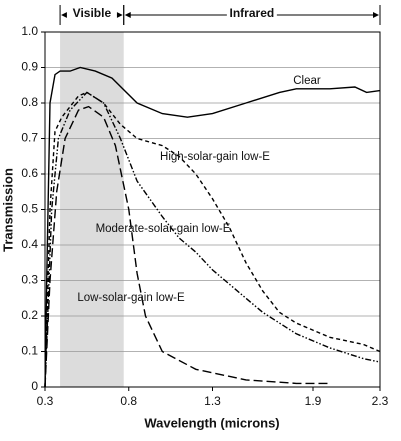 The height and width of the screenshot is (441, 401). What do you see at coordinates (211, 422) in the screenshot?
I see `x-axis-title: Wavelength (microns)` at bounding box center [211, 422].